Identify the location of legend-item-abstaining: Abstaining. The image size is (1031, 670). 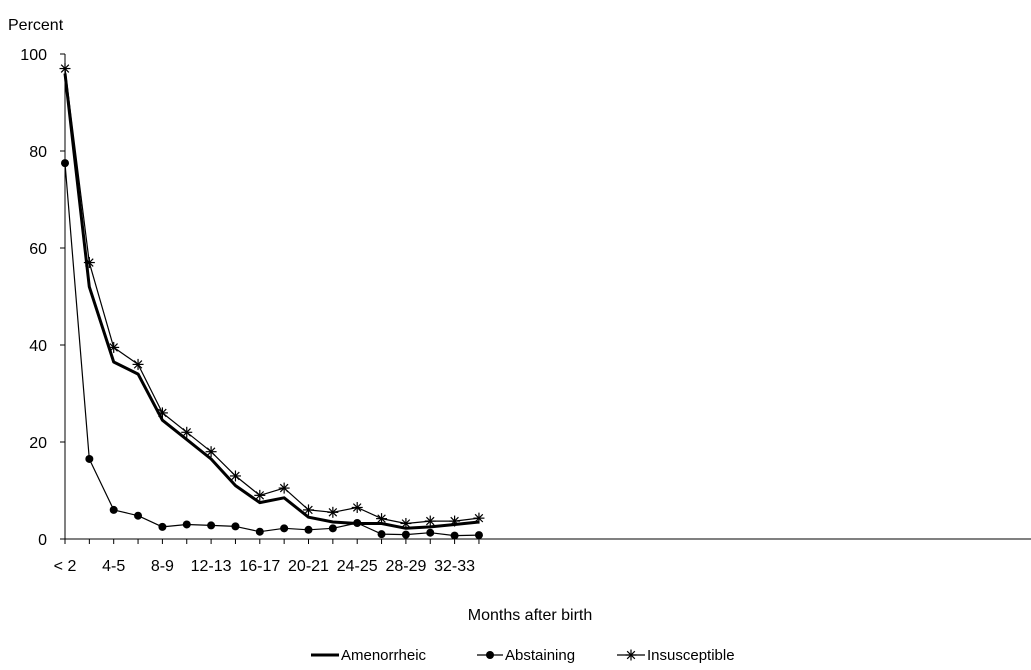
(526, 655).